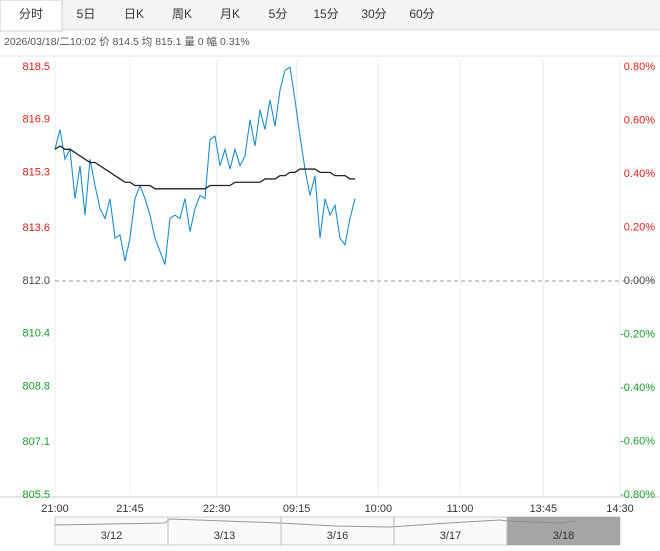 The height and width of the screenshot is (551, 660). I want to click on y-tick-label: 812.0, so click(36, 281).